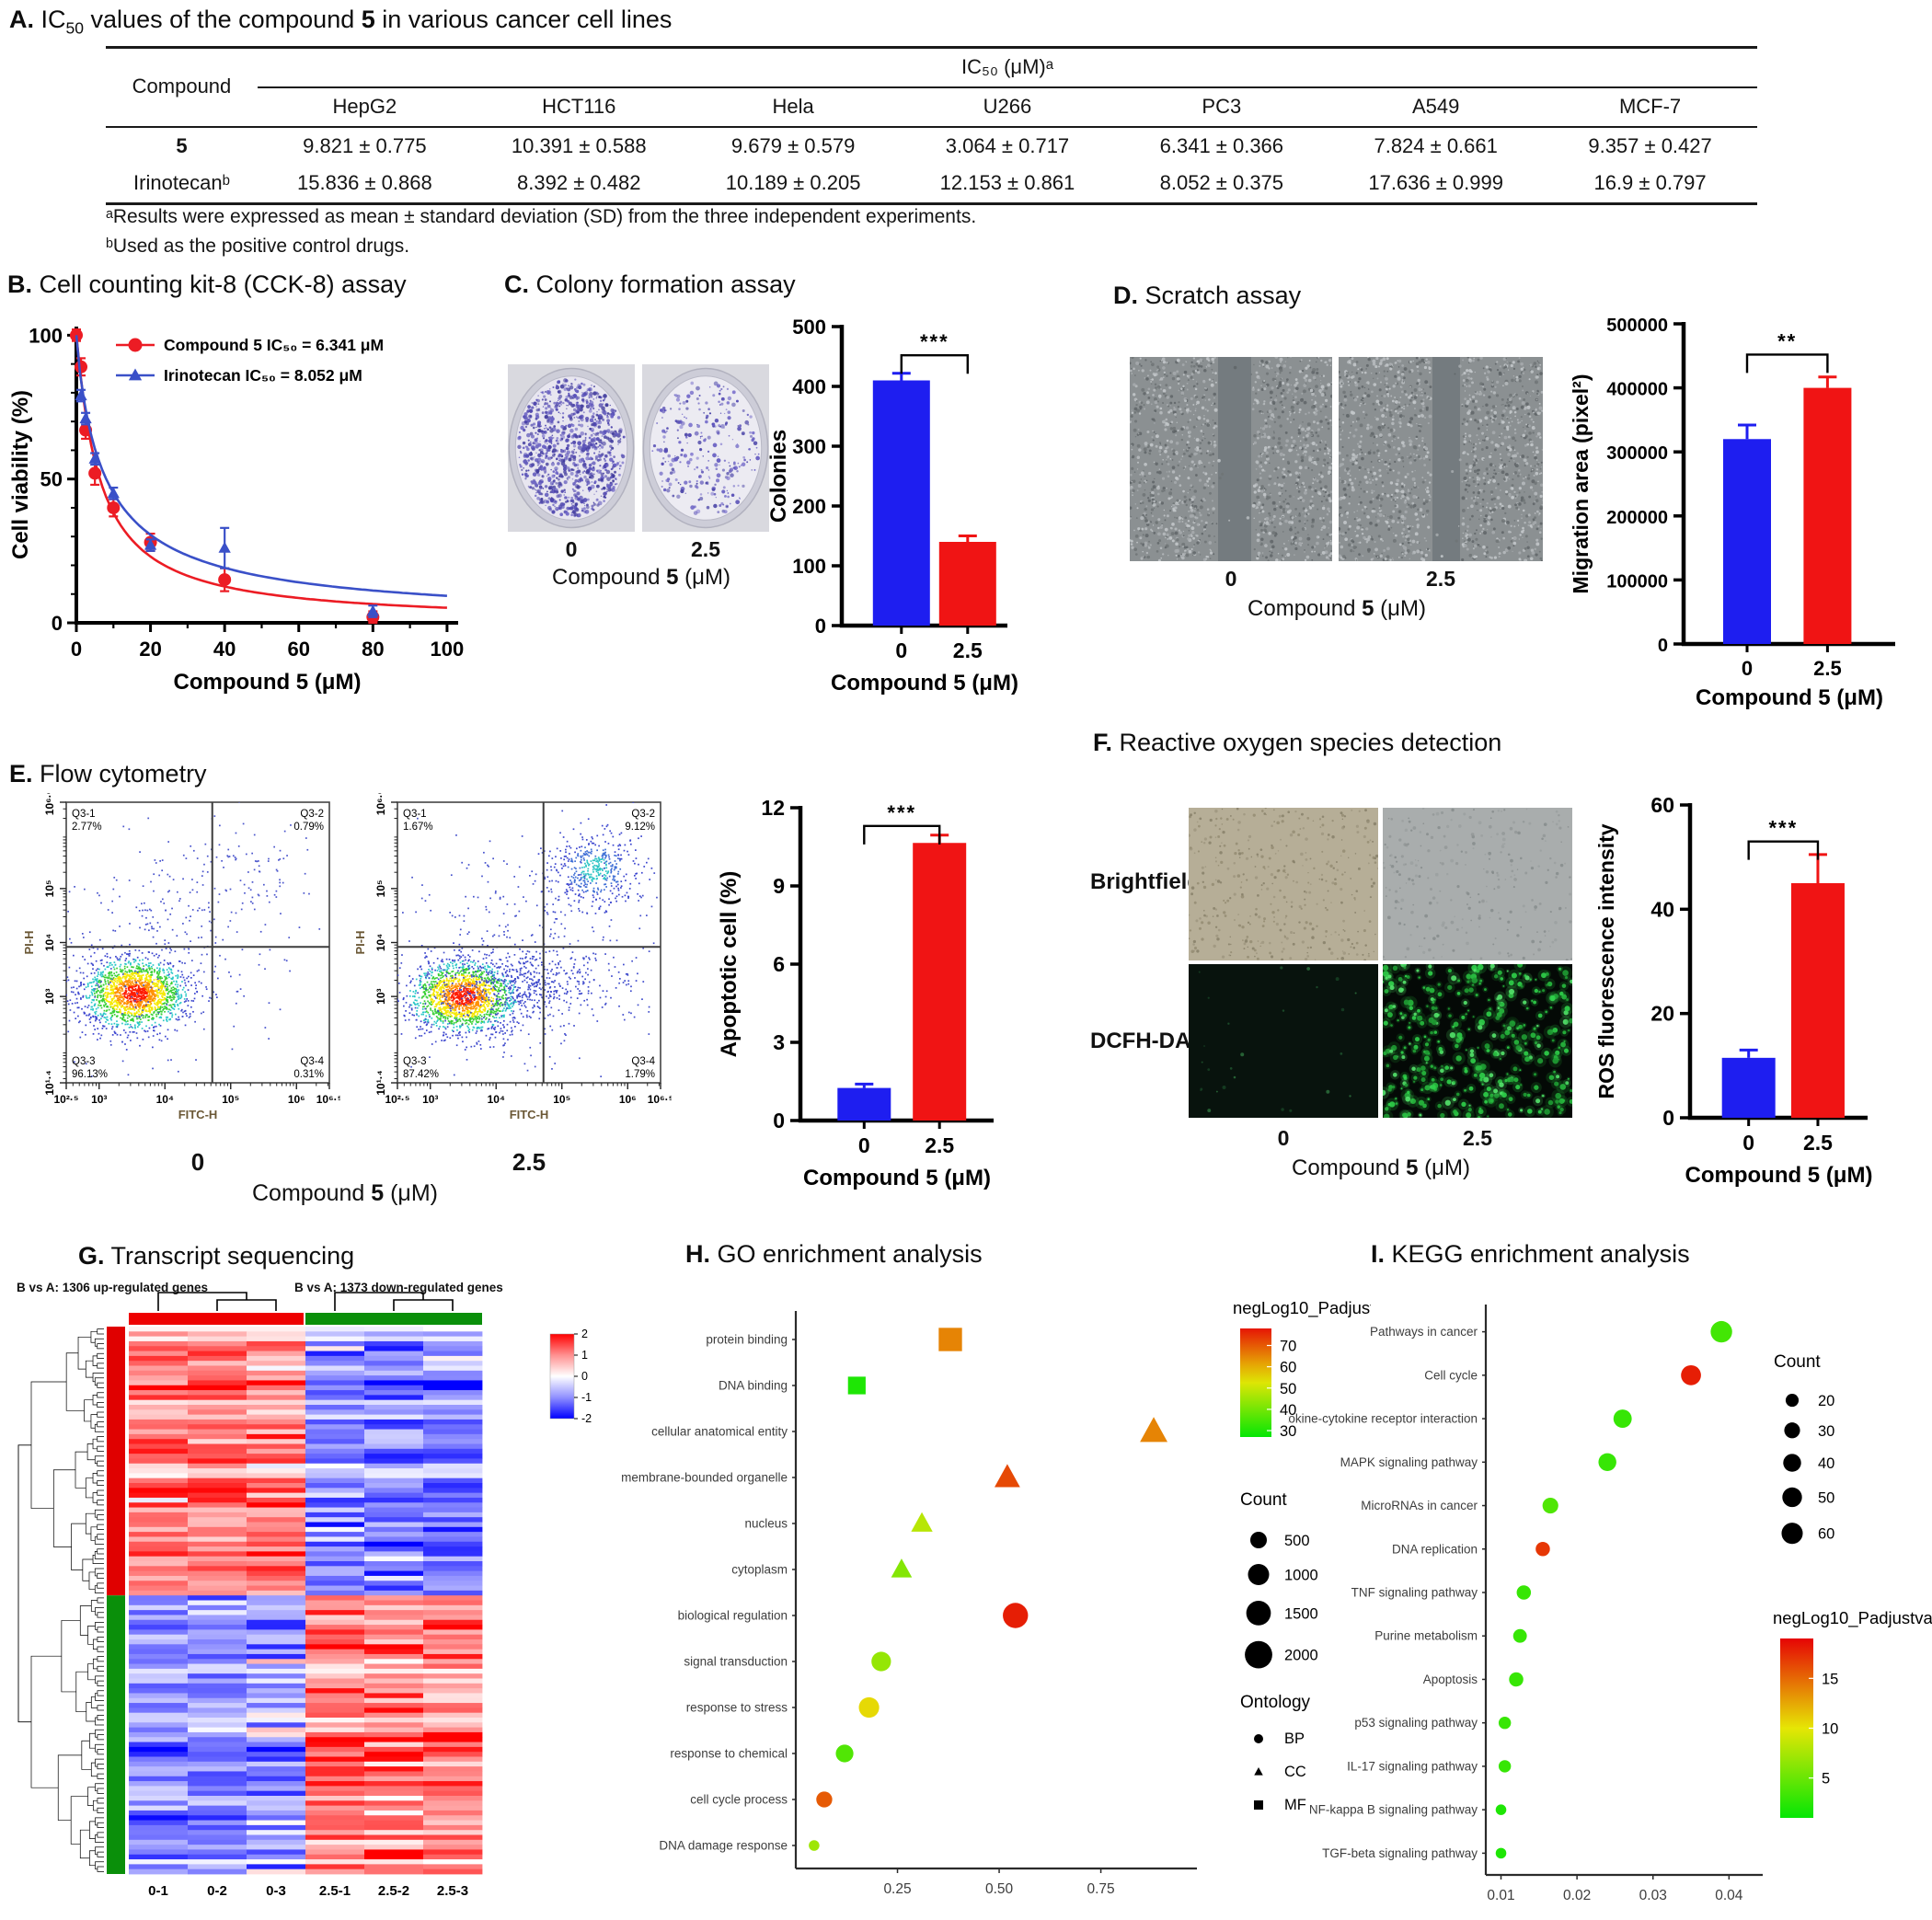 The image size is (1932, 1920). I want to click on panel-g-letter: G., so click(91, 1256).